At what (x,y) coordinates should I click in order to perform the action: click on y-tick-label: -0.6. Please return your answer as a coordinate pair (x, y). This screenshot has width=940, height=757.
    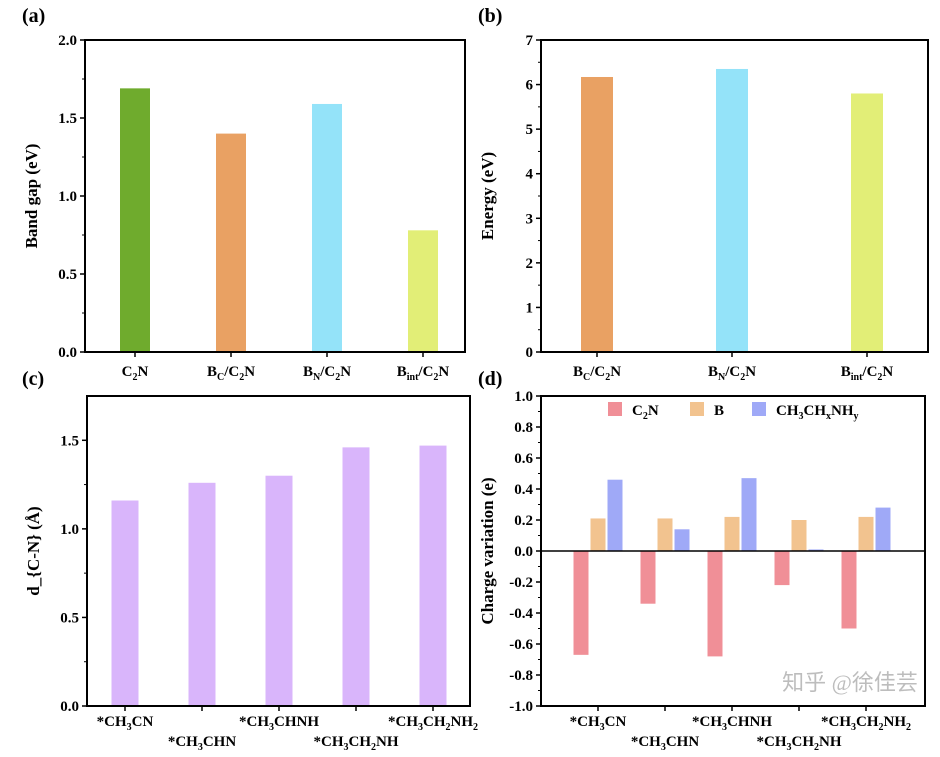
    Looking at the image, I should click on (521, 645).